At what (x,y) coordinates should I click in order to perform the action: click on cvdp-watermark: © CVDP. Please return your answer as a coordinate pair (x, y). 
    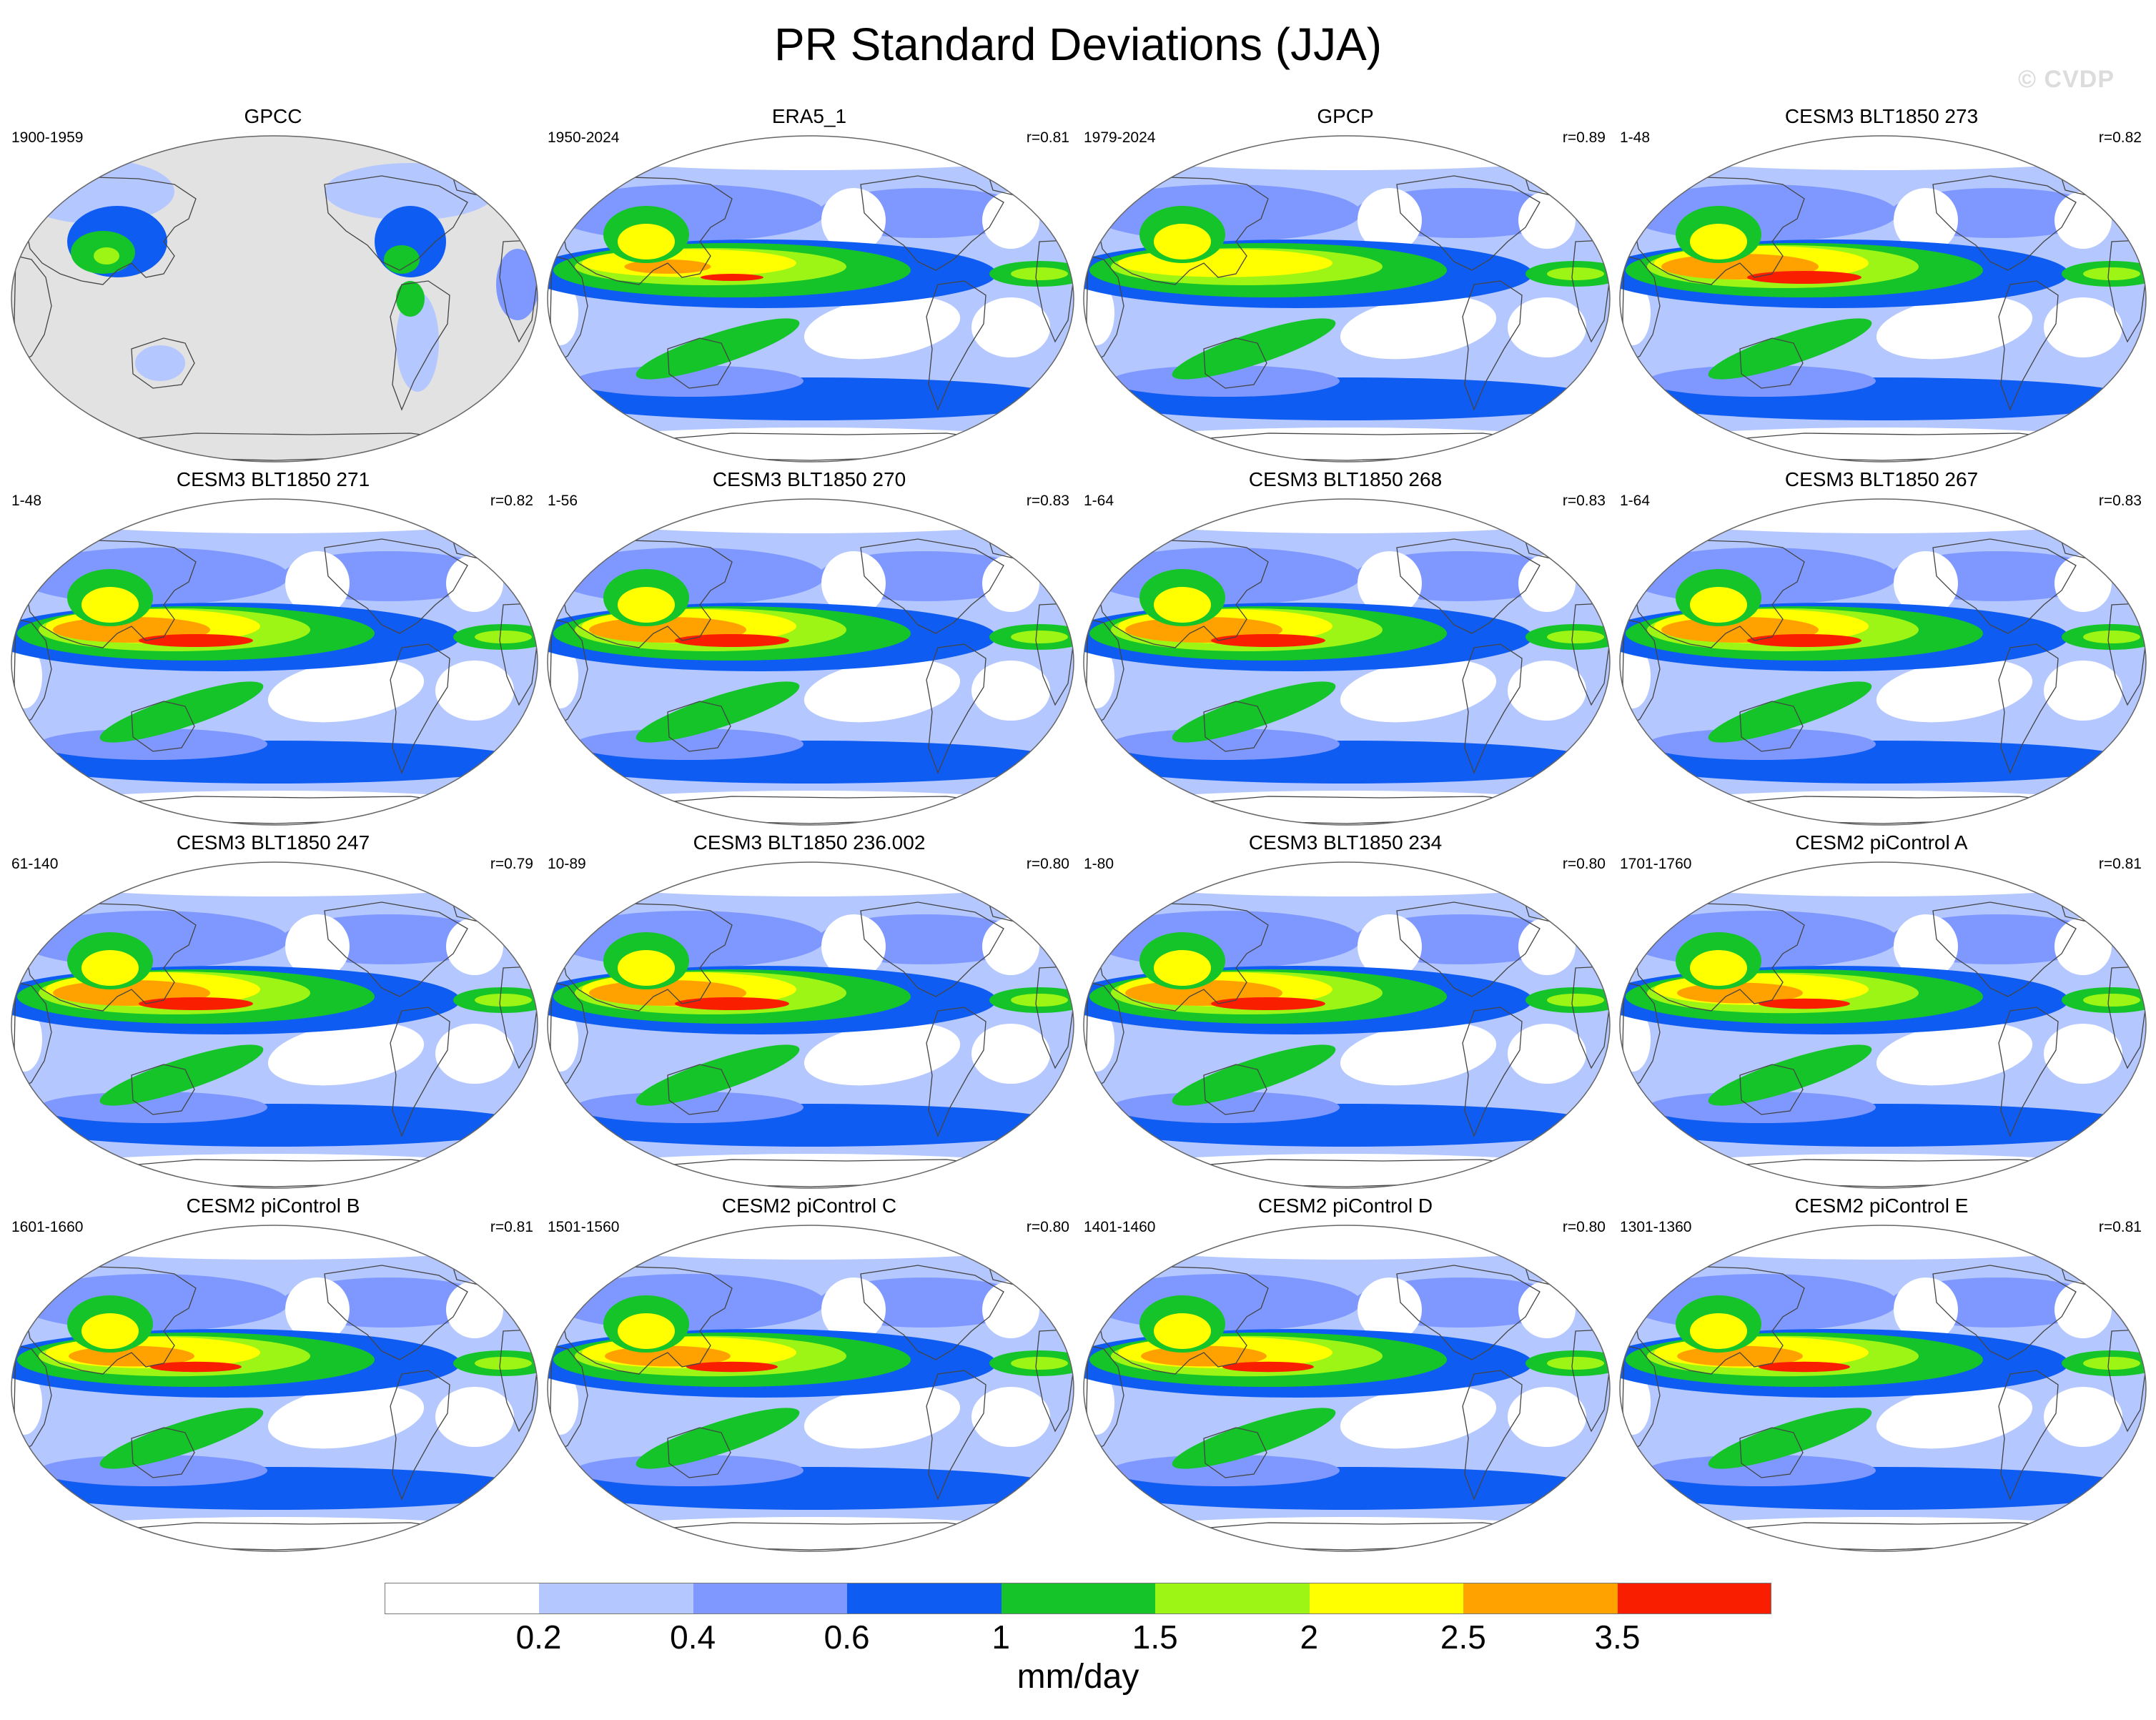
    Looking at the image, I should click on (2066, 79).